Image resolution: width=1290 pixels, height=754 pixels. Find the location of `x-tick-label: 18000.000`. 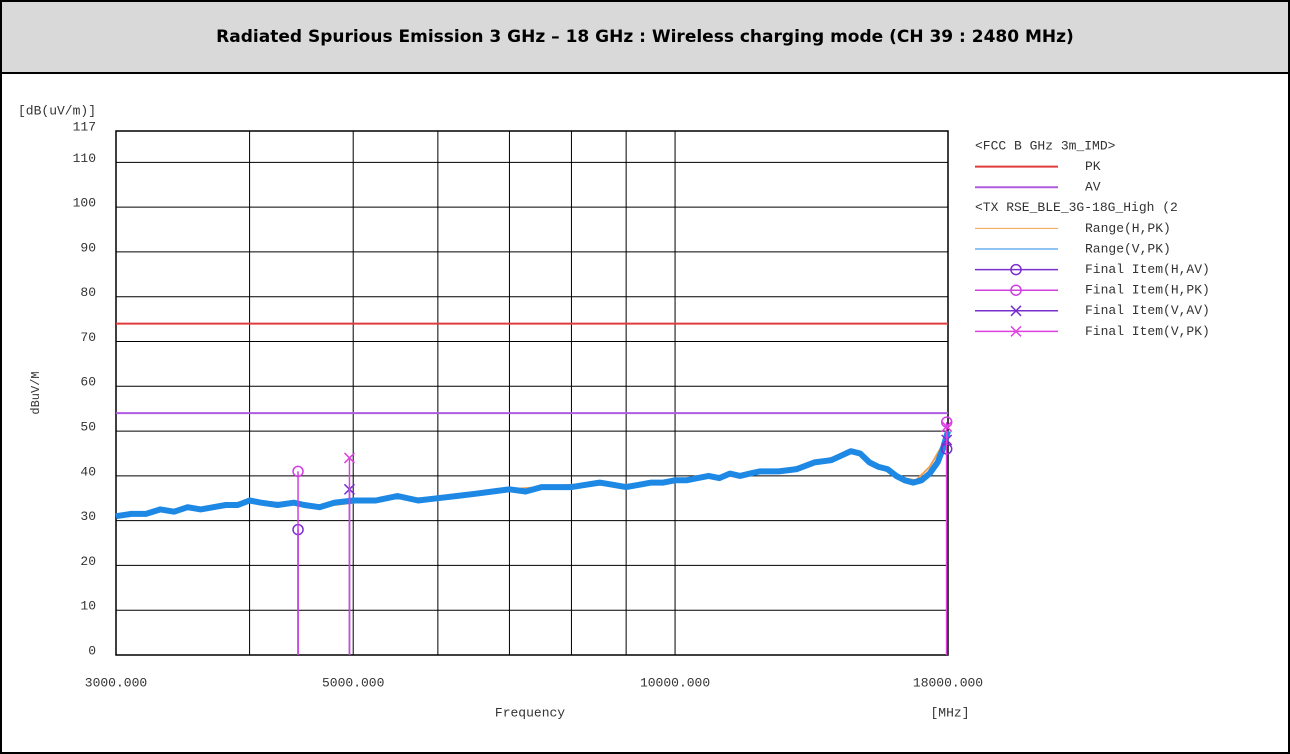

x-tick-label: 18000.000 is located at coordinates (948, 682).